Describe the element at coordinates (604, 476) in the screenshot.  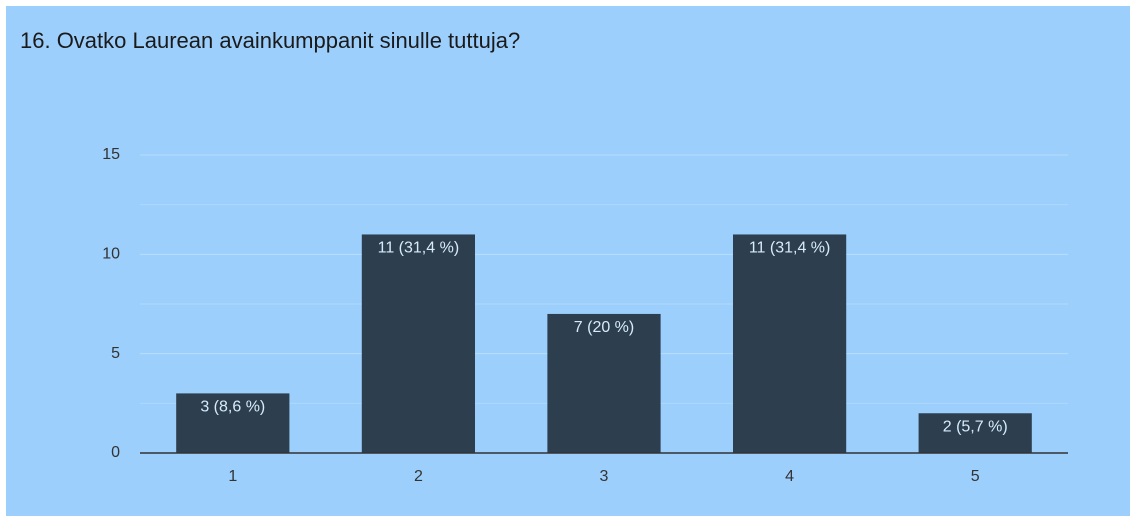
I see `x-tick-label: 3` at that location.